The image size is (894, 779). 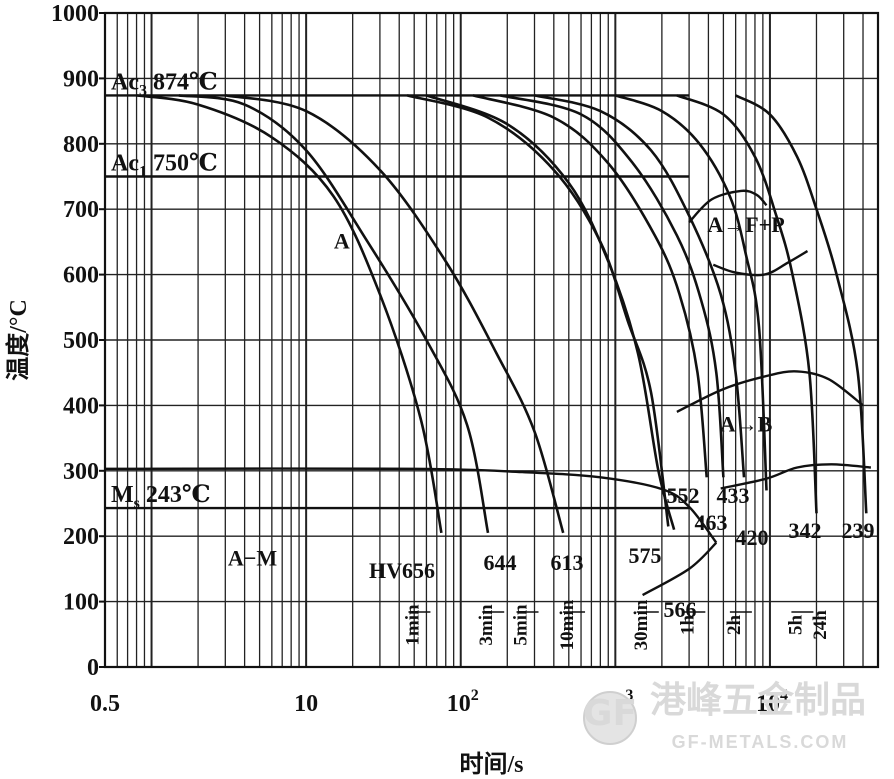 What do you see at coordinates (81, 603) in the screenshot?
I see `y-tick-label: 100` at bounding box center [81, 603].